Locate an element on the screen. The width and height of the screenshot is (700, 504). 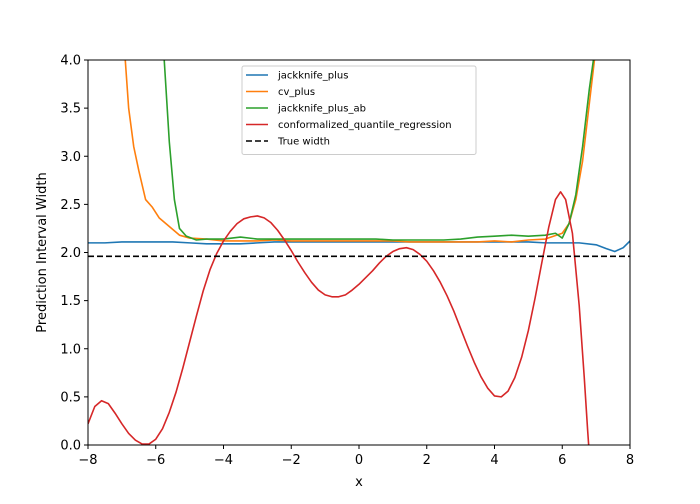
x-tick-label: −8 is located at coordinates (87, 460).